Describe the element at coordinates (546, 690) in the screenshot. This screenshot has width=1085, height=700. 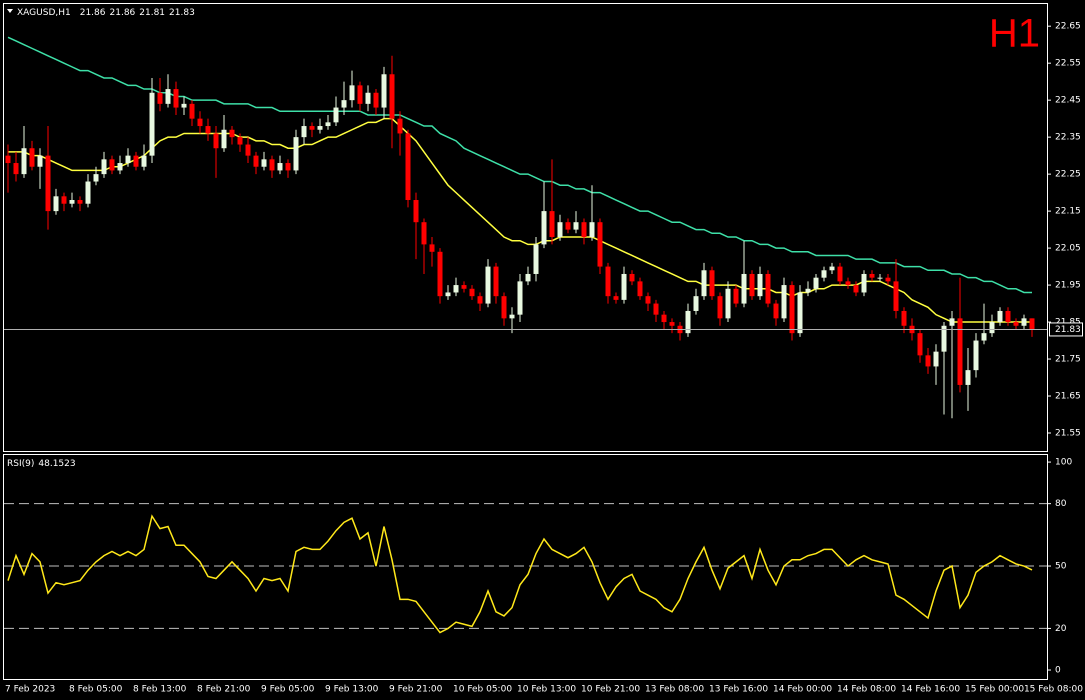
I see `x-tick-label: 10 Feb 13:00` at that location.